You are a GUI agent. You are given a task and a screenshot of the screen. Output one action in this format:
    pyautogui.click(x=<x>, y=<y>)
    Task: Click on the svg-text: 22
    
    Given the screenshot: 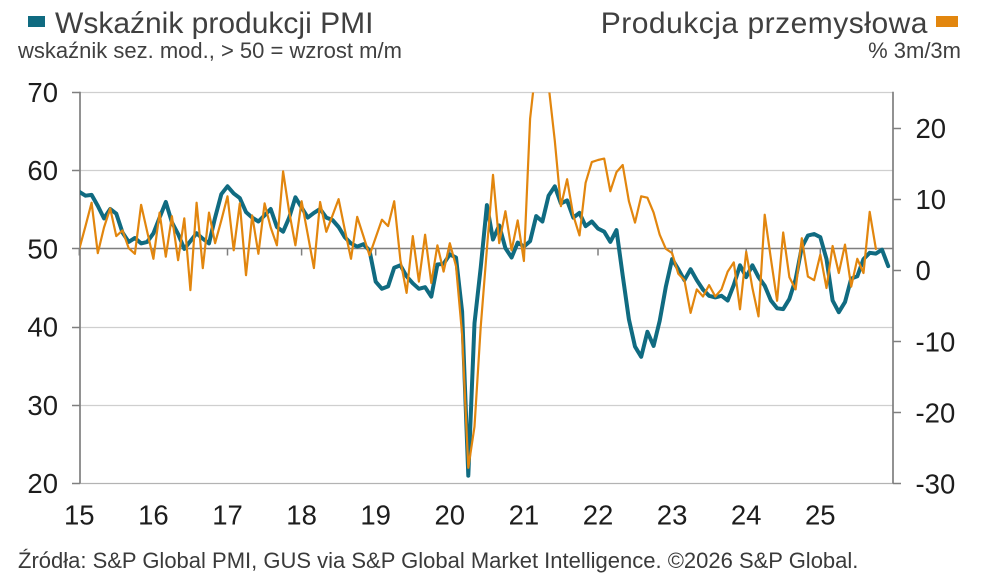 What is the action you would take?
    pyautogui.click(x=598, y=515)
    